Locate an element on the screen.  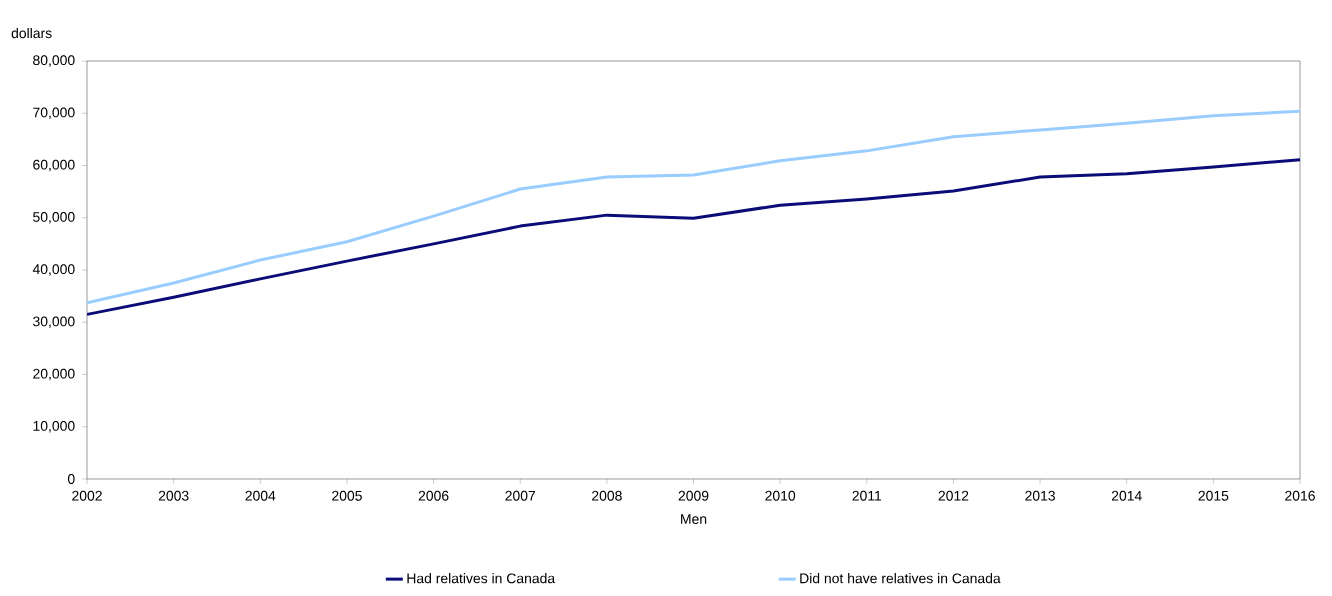
y-tick-label: 40,000 is located at coordinates (53, 270).